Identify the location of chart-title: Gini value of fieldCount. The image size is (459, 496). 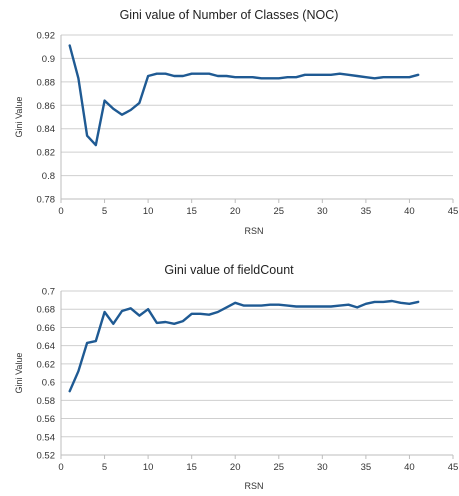
(229, 270).